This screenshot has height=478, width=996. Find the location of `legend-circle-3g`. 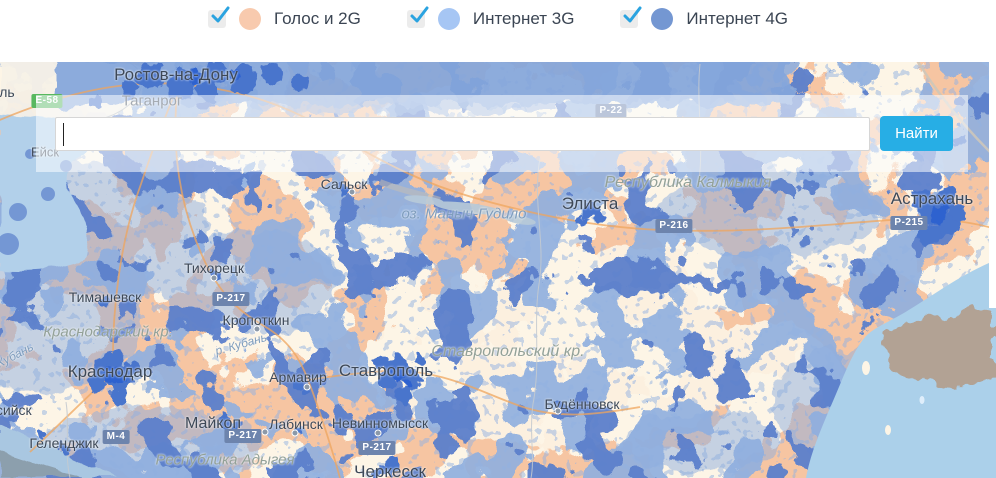

legend-circle-3g is located at coordinates (448, 19).